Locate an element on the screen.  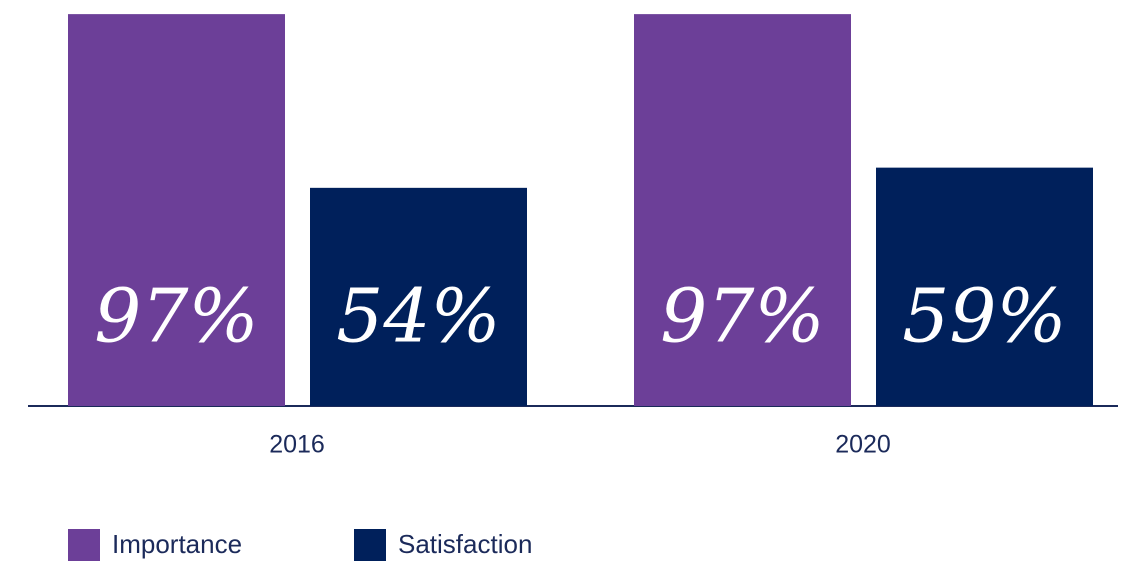
value-label: 59% is located at coordinates (984, 316).